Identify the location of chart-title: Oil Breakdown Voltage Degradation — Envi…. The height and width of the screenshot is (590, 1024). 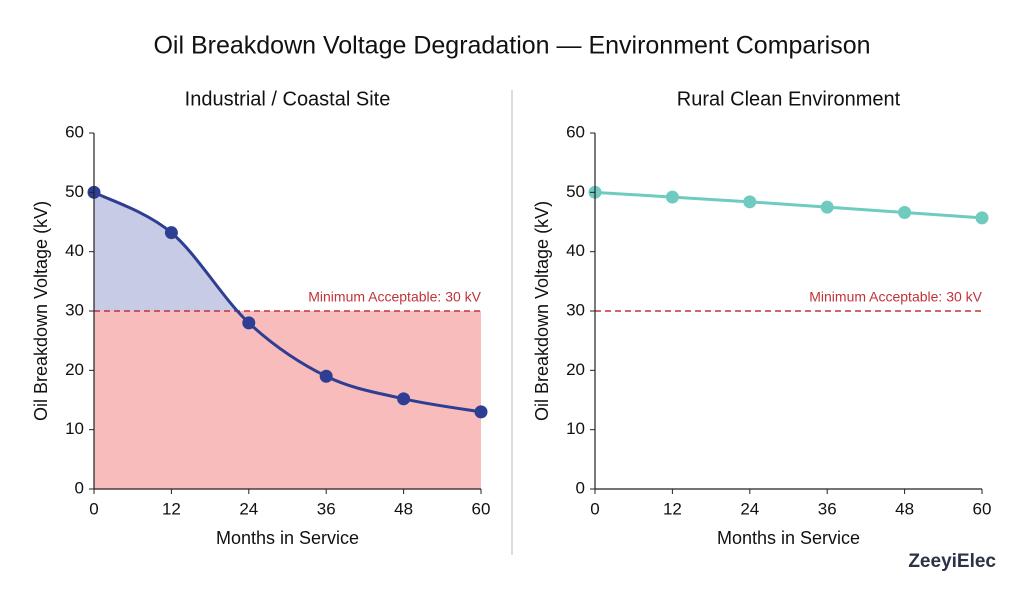
(511, 46).